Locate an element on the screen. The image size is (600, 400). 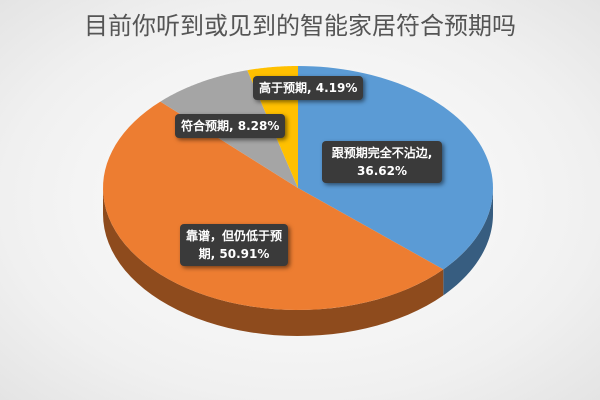
data-label-slice-1: 靠谱，但仍低于预期, 50.91% is located at coordinates (234, 245).